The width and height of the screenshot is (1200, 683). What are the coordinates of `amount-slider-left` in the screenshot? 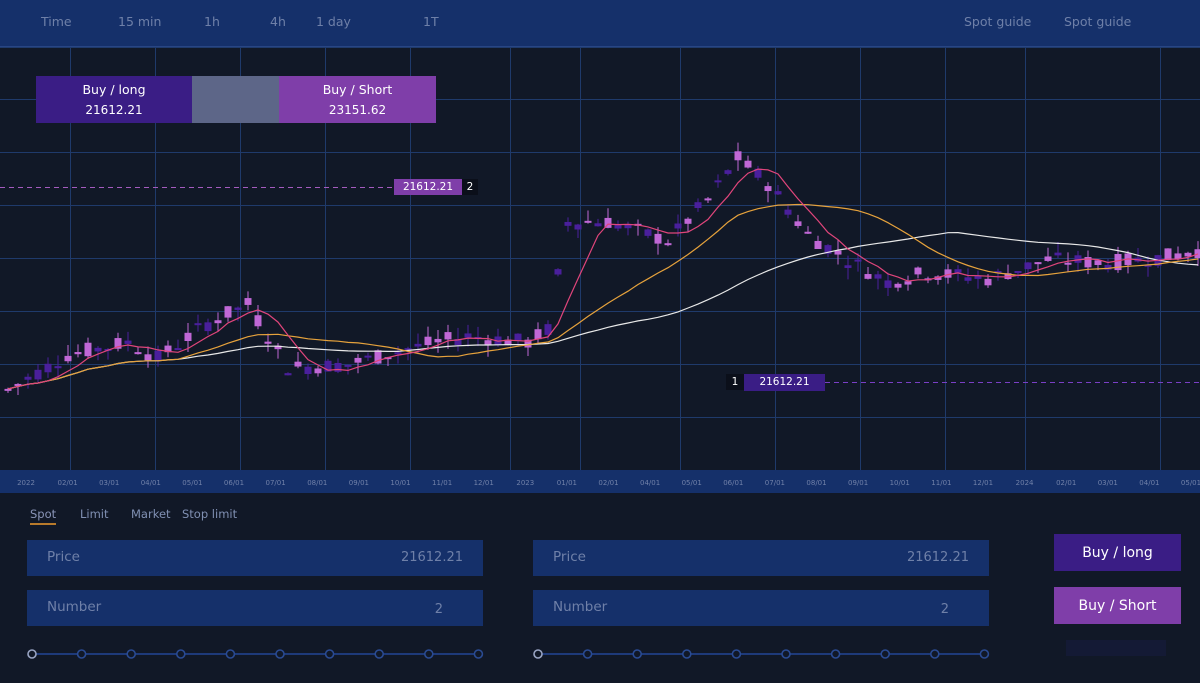 It's located at (256, 654).